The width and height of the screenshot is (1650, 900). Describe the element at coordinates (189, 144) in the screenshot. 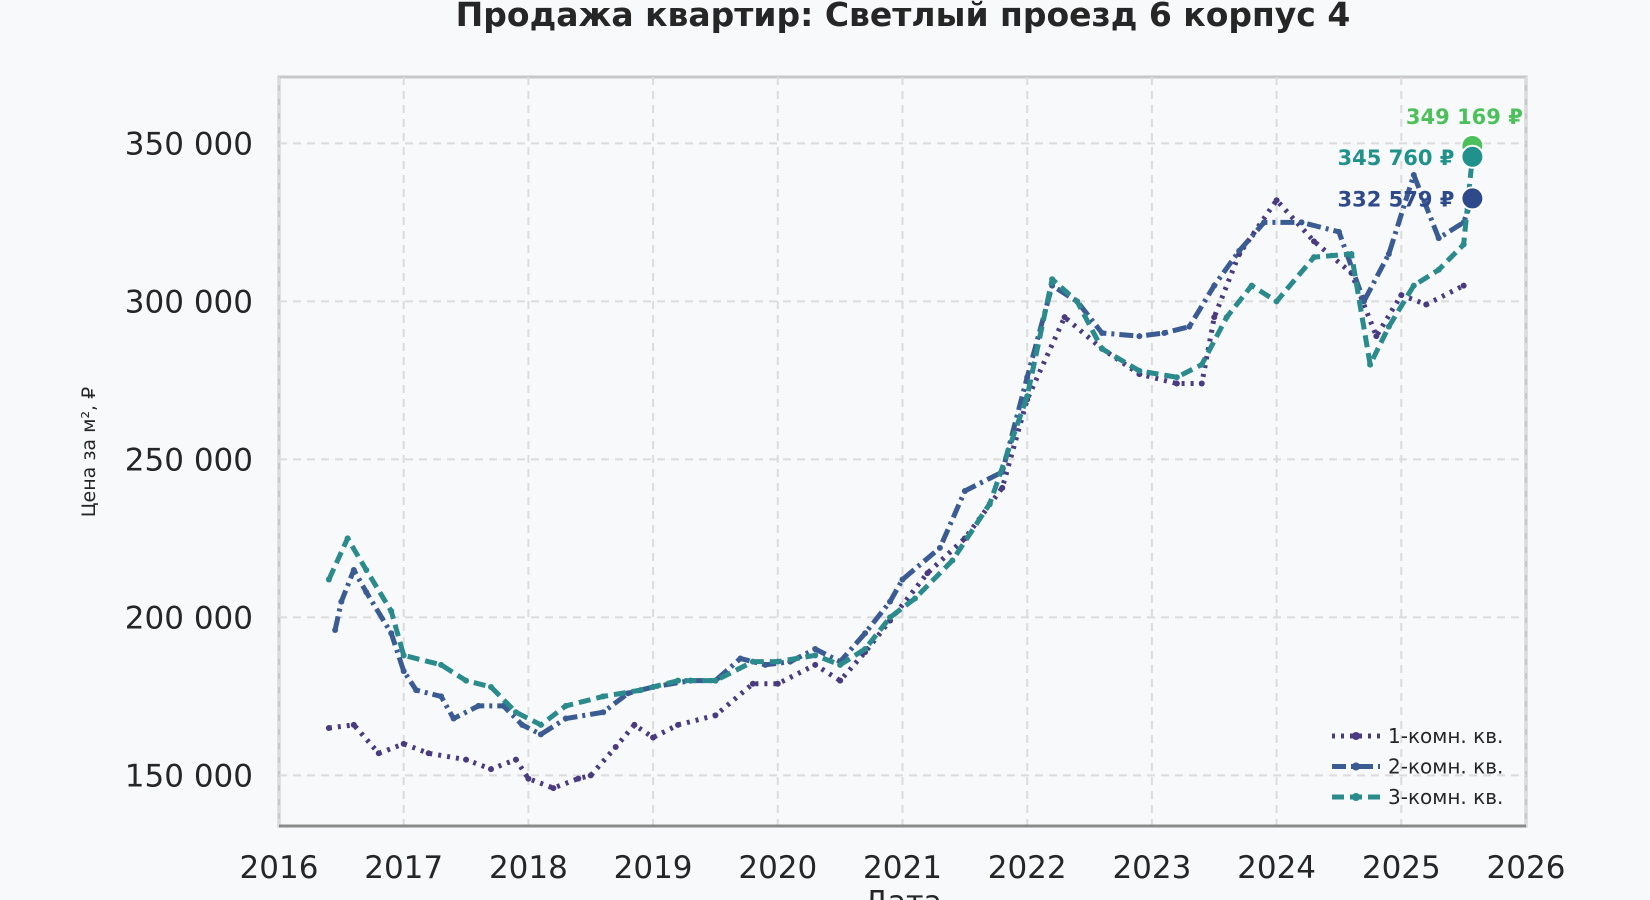

I see `y-tick-label: 350 000` at that location.